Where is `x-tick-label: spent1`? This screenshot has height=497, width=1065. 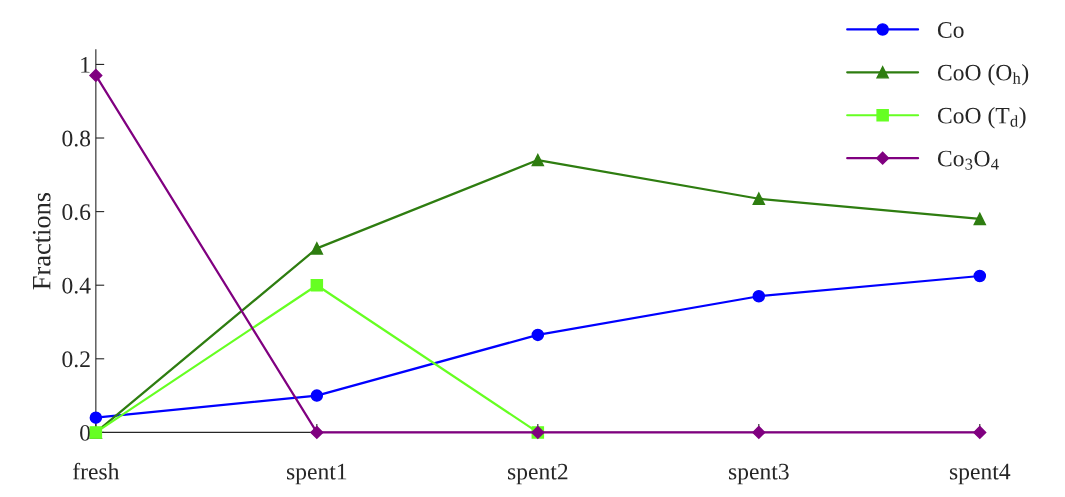 x-tick-label: spent1 is located at coordinates (316, 474).